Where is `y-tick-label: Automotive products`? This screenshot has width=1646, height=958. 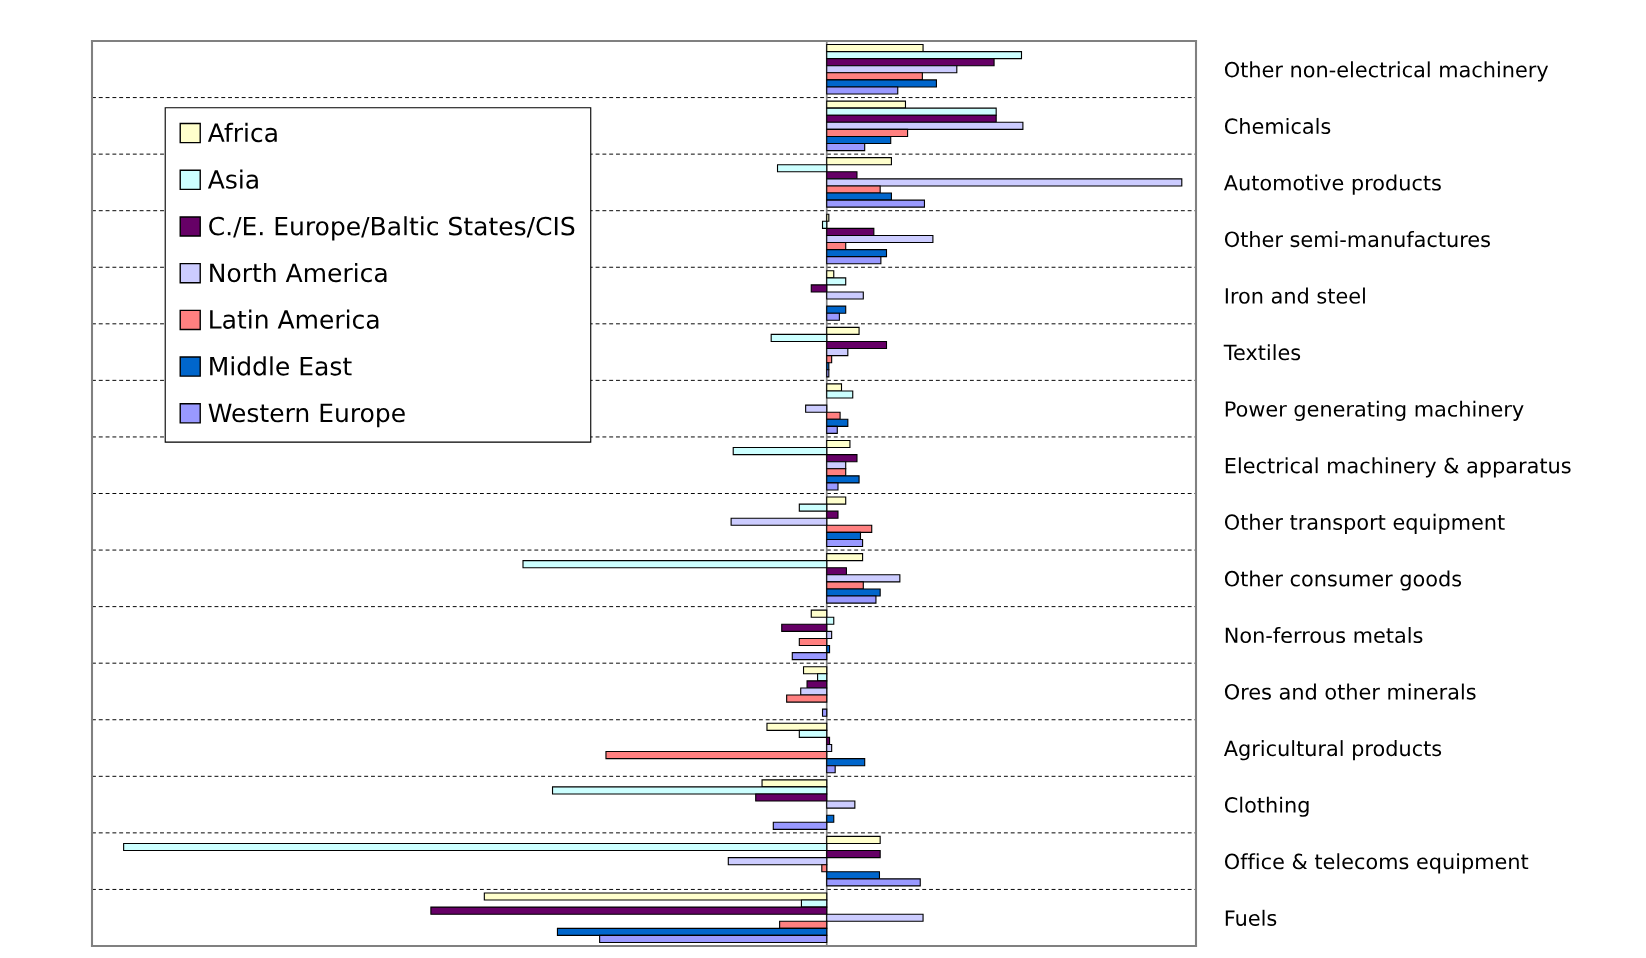
y-tick-label: Automotive products is located at coordinates (1332, 184).